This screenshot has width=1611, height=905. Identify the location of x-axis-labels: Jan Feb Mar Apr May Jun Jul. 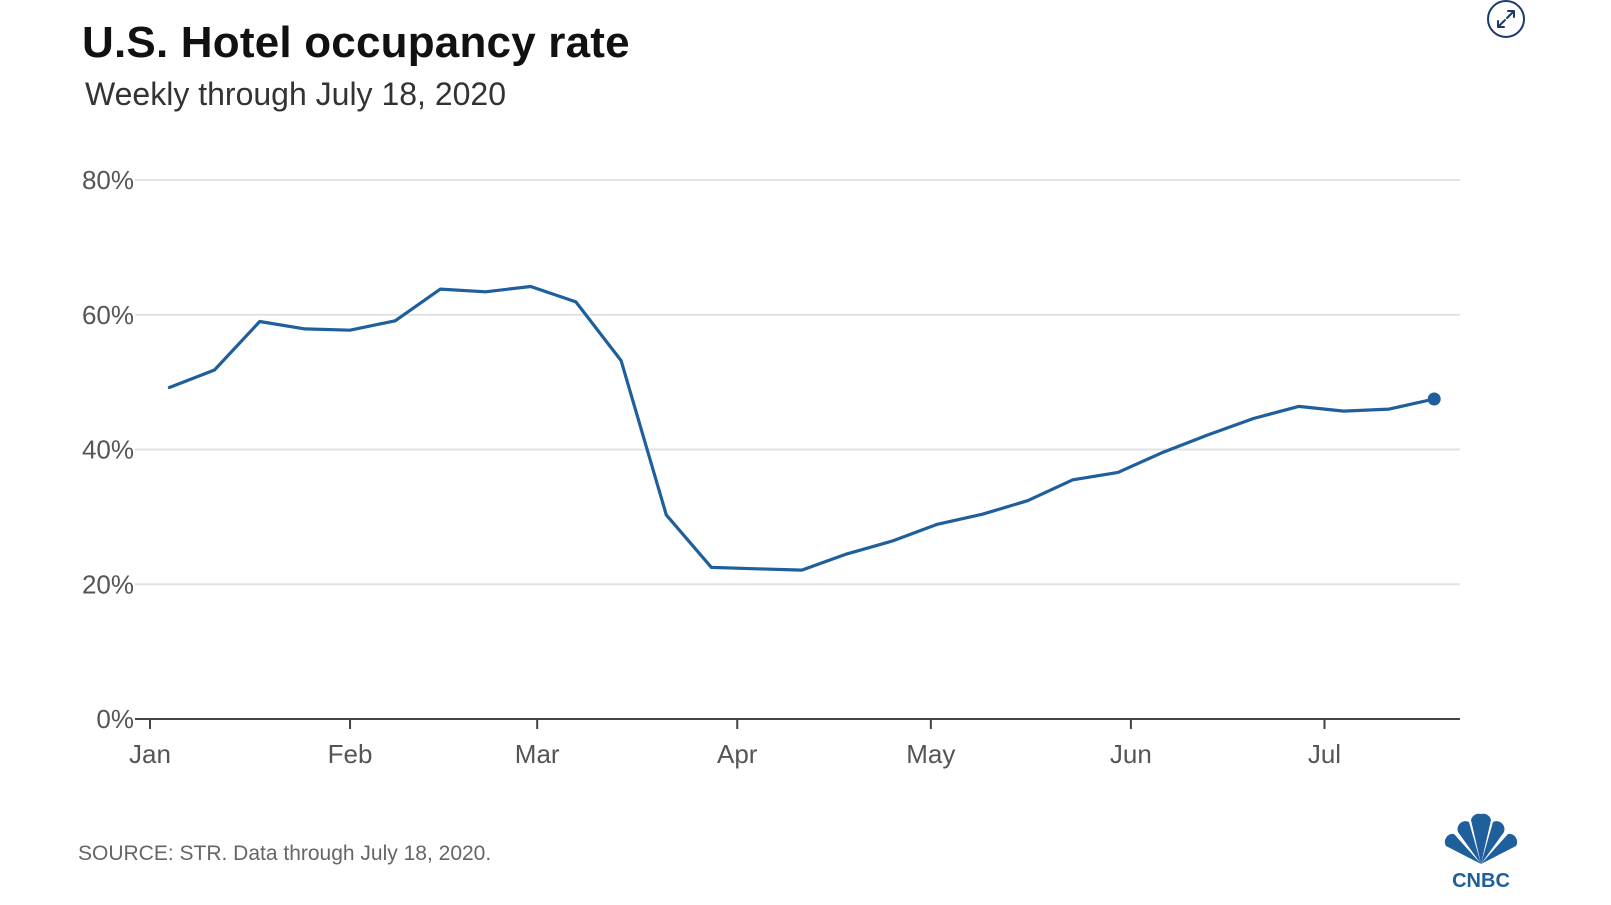
(735, 754).